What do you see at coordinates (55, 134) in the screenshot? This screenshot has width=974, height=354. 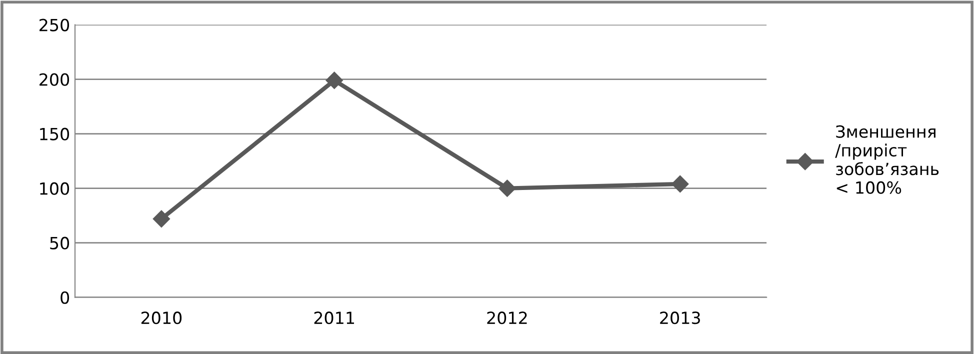 I see `y-tick-label: 150` at bounding box center [55, 134].